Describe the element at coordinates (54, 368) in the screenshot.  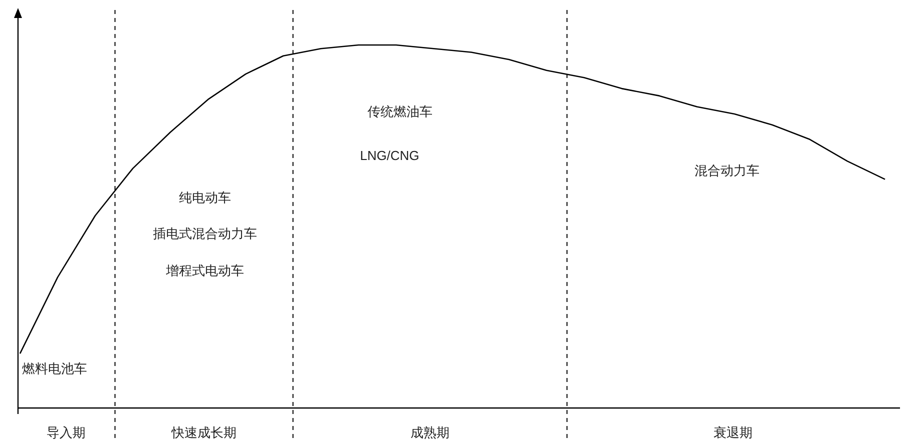
I see `annotation: 燃料电池车` at that location.